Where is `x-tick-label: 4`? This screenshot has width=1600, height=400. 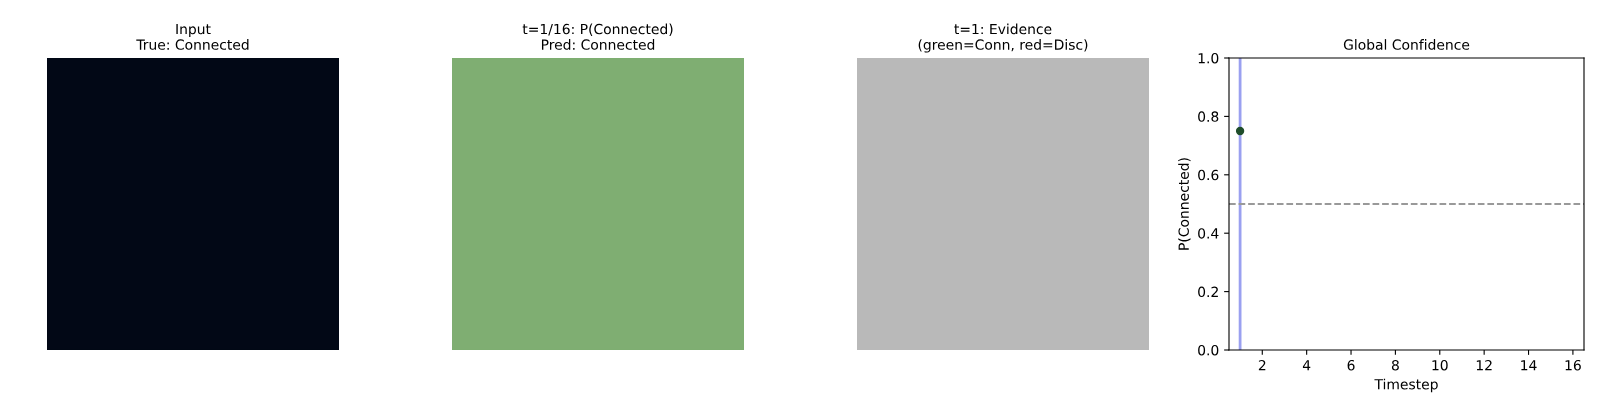
x-tick-label: 4 is located at coordinates (1306, 365).